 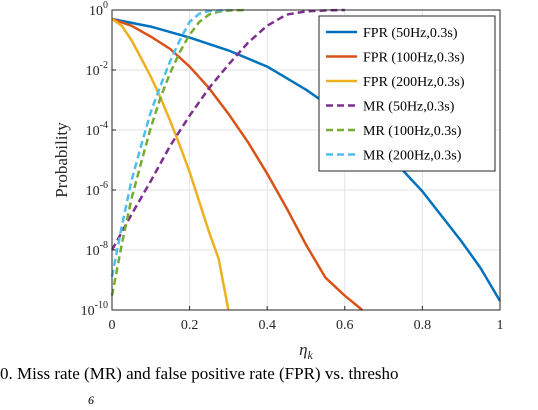 What do you see at coordinates (412, 131) in the screenshot?
I see `legend-label: MR (100Hz,0.3s)` at bounding box center [412, 131].